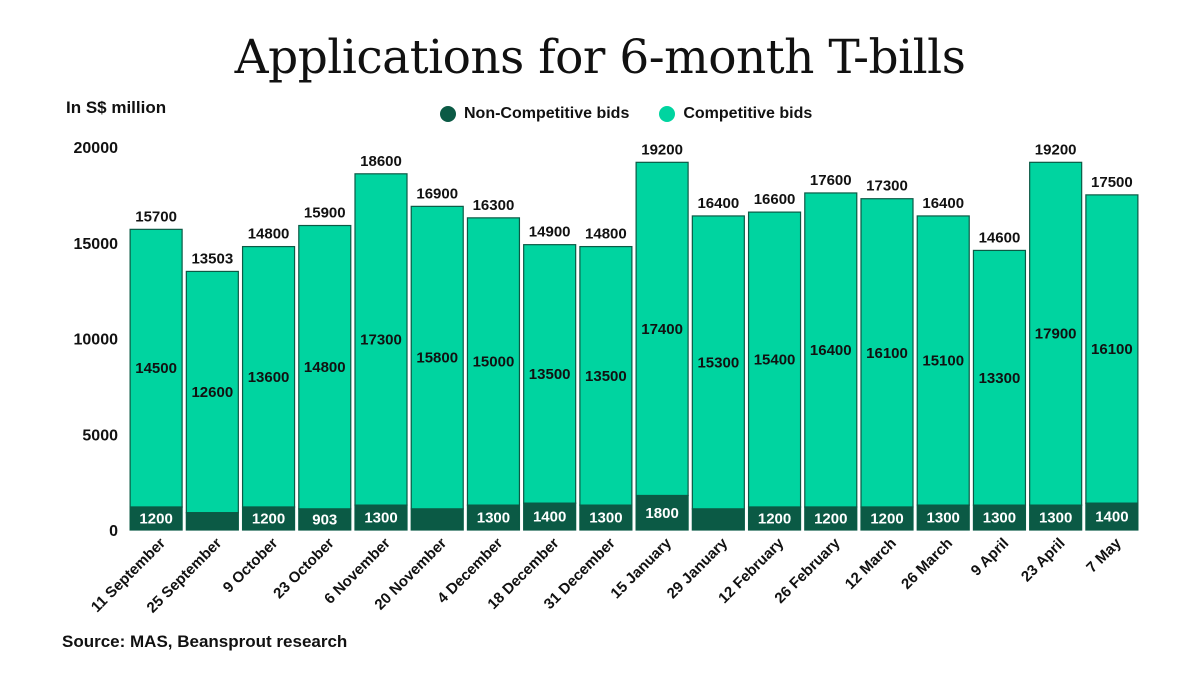 The width and height of the screenshot is (1200, 675). I want to click on x-tick-label: 7 May, so click(1104, 555).